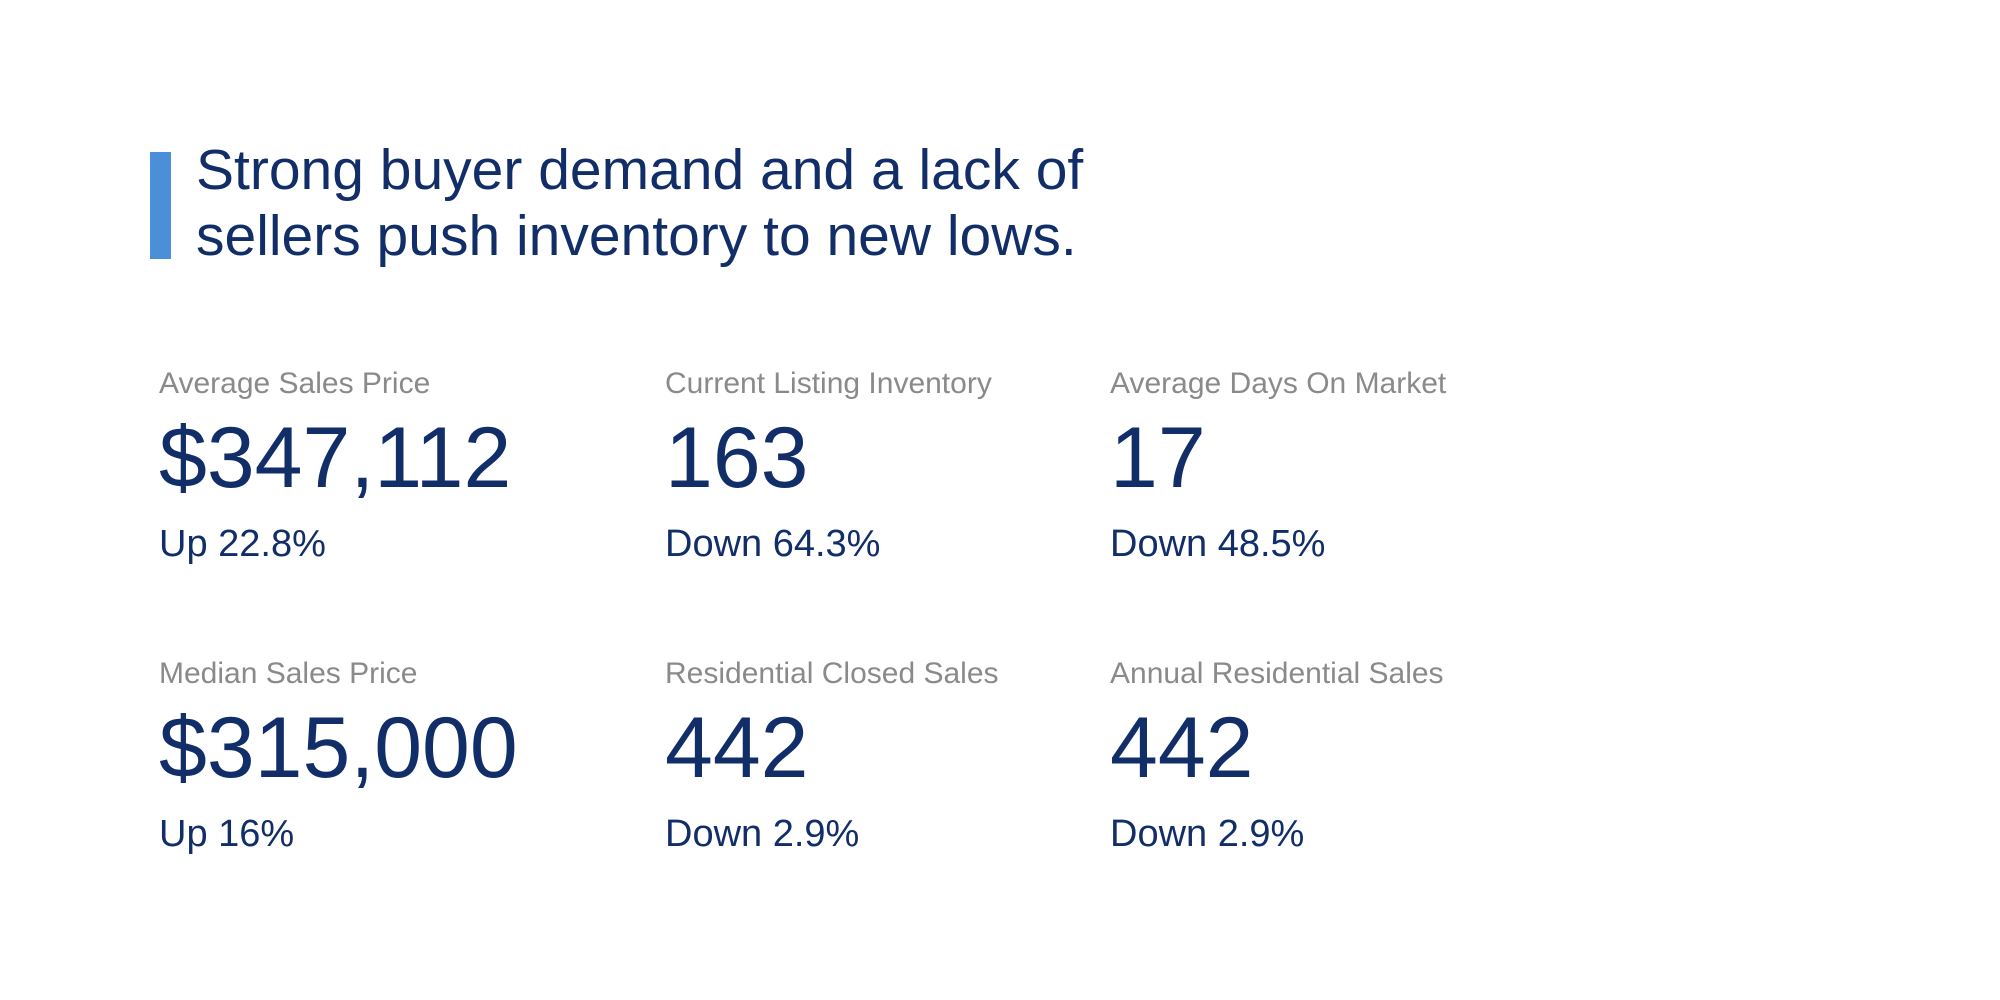 This screenshot has height=1000, width=2000. What do you see at coordinates (887, 466) in the screenshot?
I see `stat-card-current-listing-inventory: Current Listing Inventory 163 Down 64.3%` at bounding box center [887, 466].